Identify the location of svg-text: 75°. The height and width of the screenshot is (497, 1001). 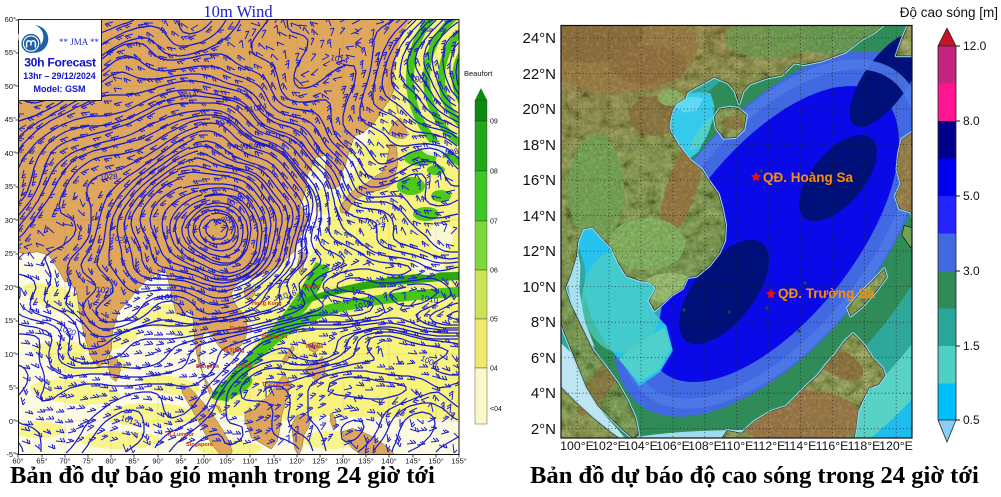
(87, 461).